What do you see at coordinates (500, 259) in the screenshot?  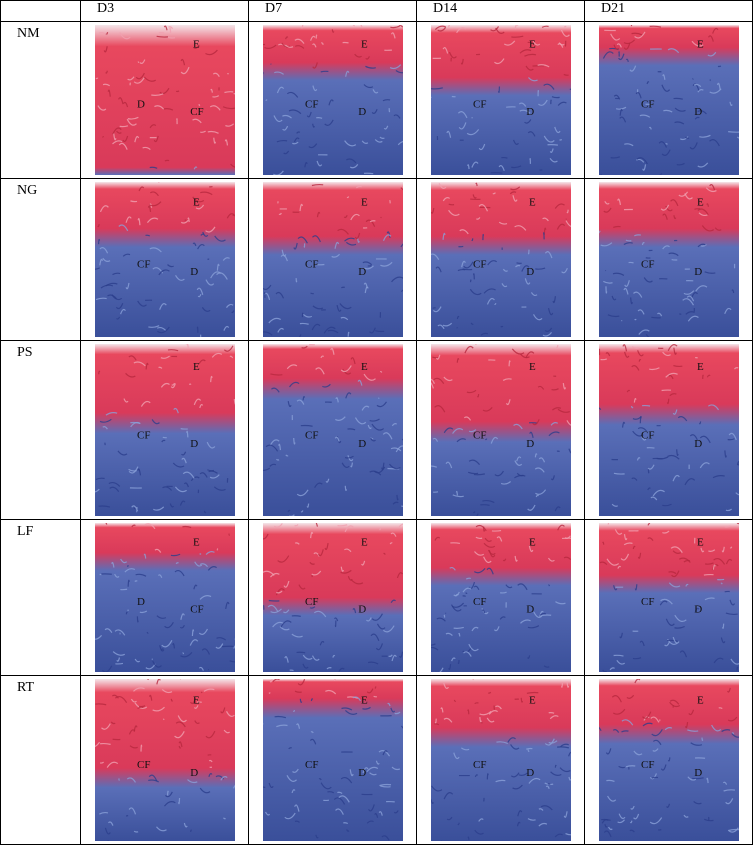 I see `image-cell: E CF D` at bounding box center [500, 259].